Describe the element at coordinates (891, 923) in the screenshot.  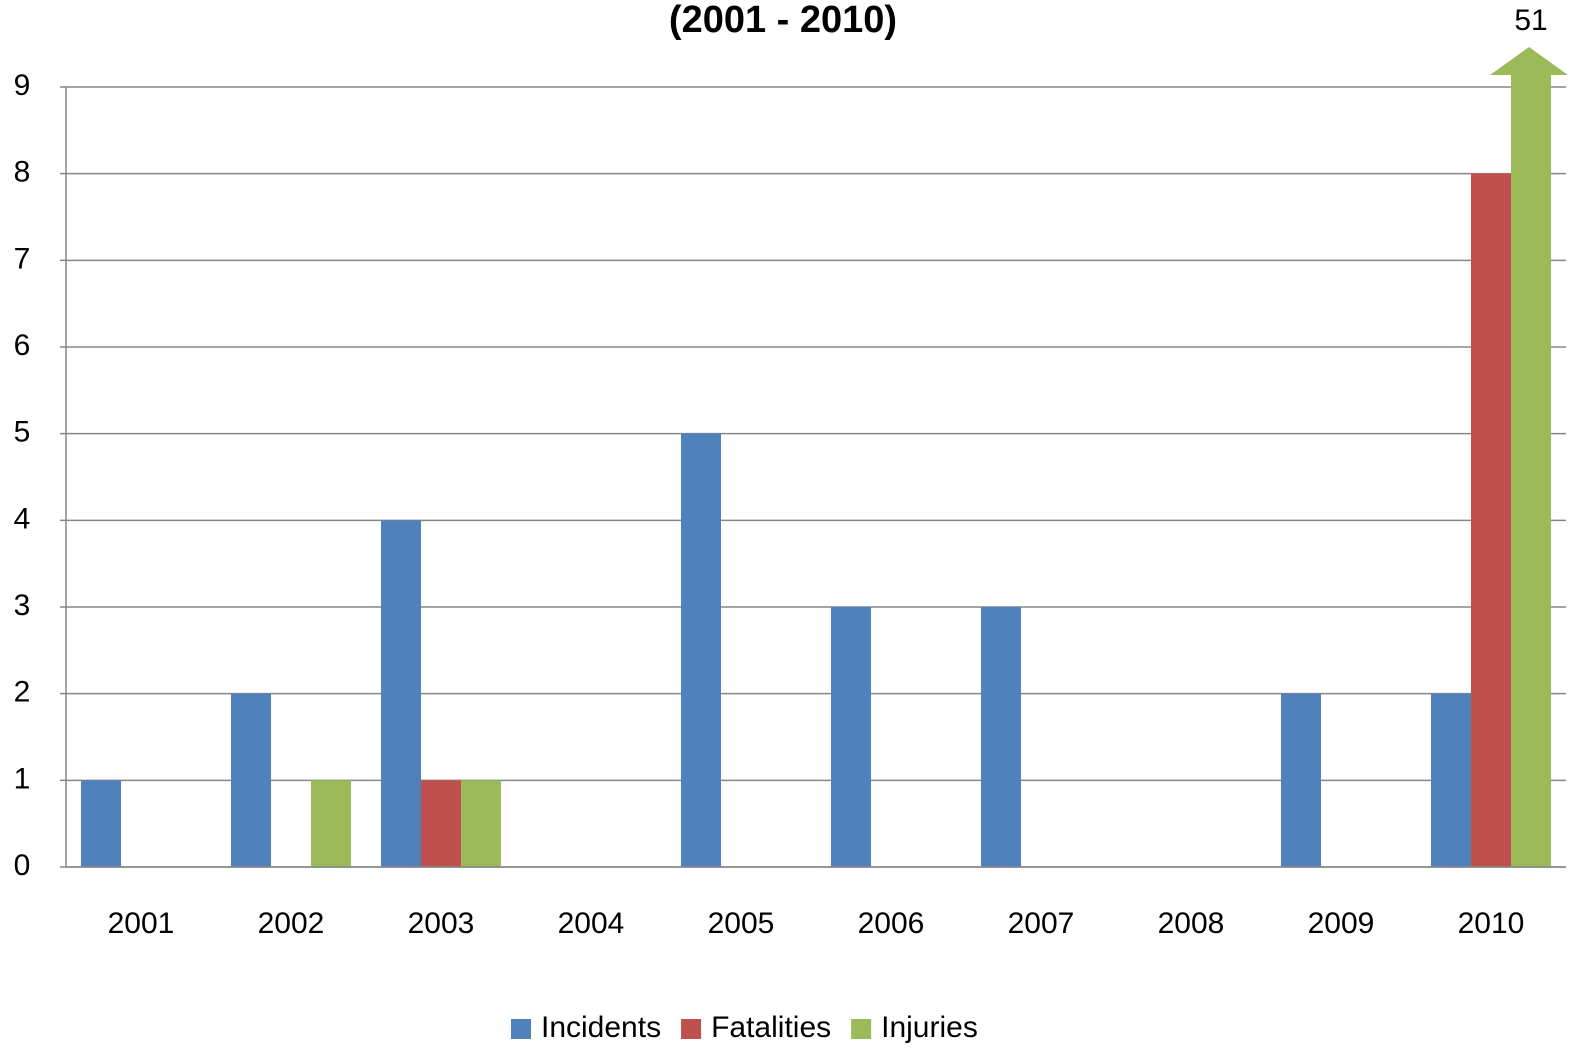
I see `x-tick-label: 2006` at that location.